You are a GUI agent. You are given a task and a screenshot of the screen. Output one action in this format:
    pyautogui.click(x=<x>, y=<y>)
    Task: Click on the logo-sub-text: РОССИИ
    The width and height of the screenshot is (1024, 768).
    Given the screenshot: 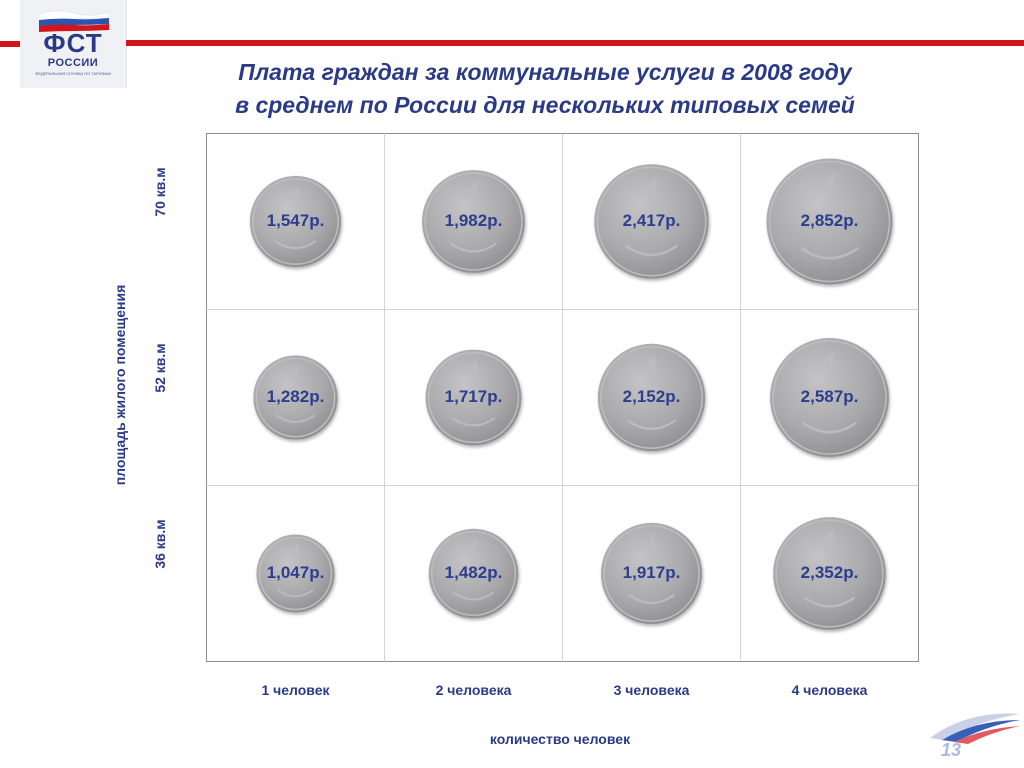 What is the action you would take?
    pyautogui.click(x=73, y=63)
    